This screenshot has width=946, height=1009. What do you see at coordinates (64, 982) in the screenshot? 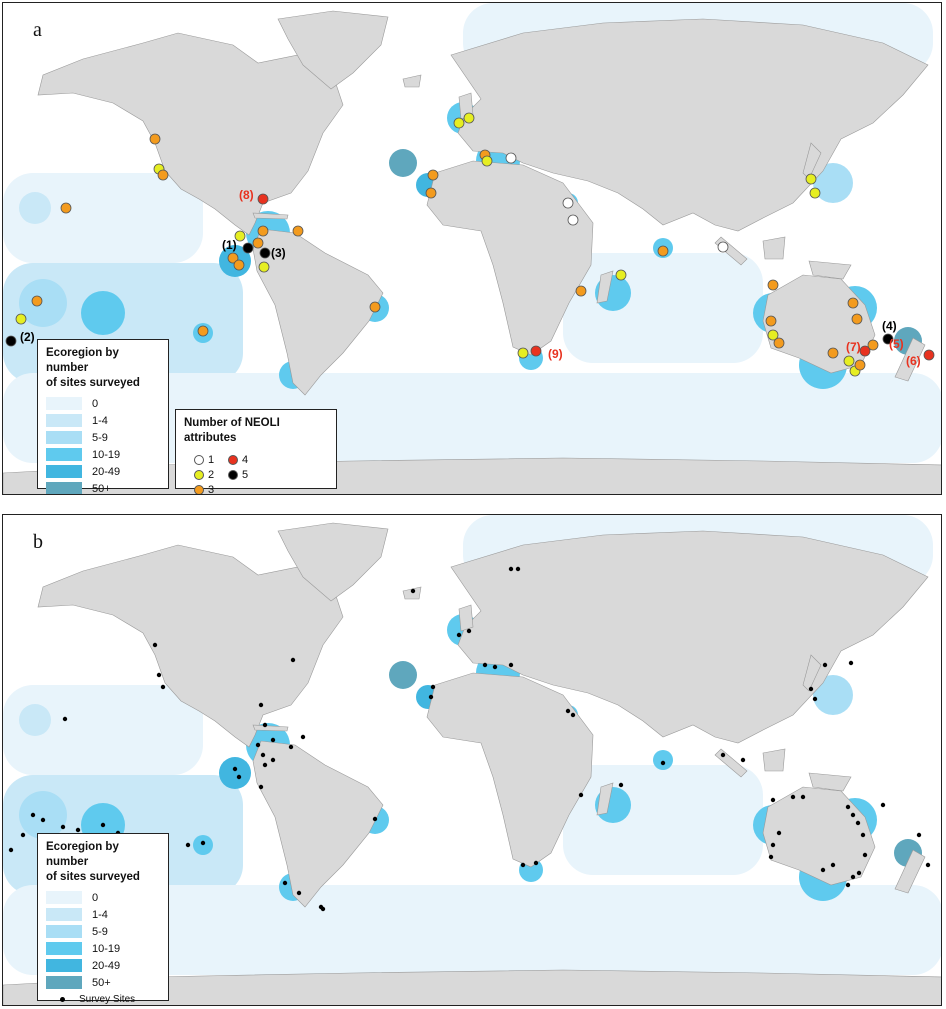
I see `swatch-50-plus` at bounding box center [64, 982].